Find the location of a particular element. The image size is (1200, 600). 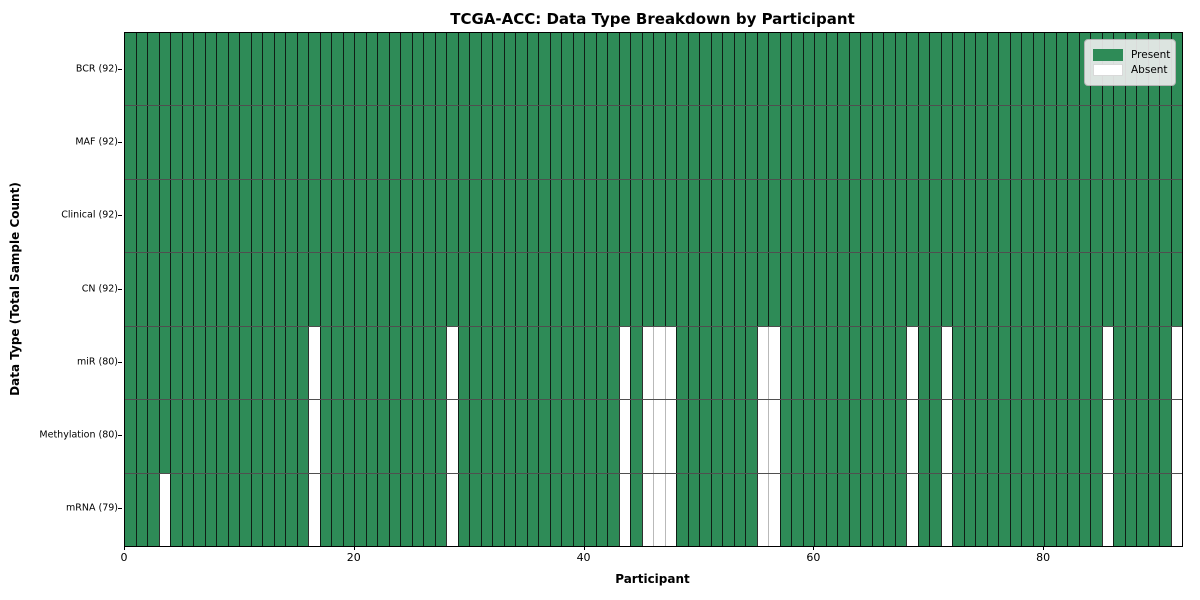

y-tick-mark is located at coordinates (120, 436).